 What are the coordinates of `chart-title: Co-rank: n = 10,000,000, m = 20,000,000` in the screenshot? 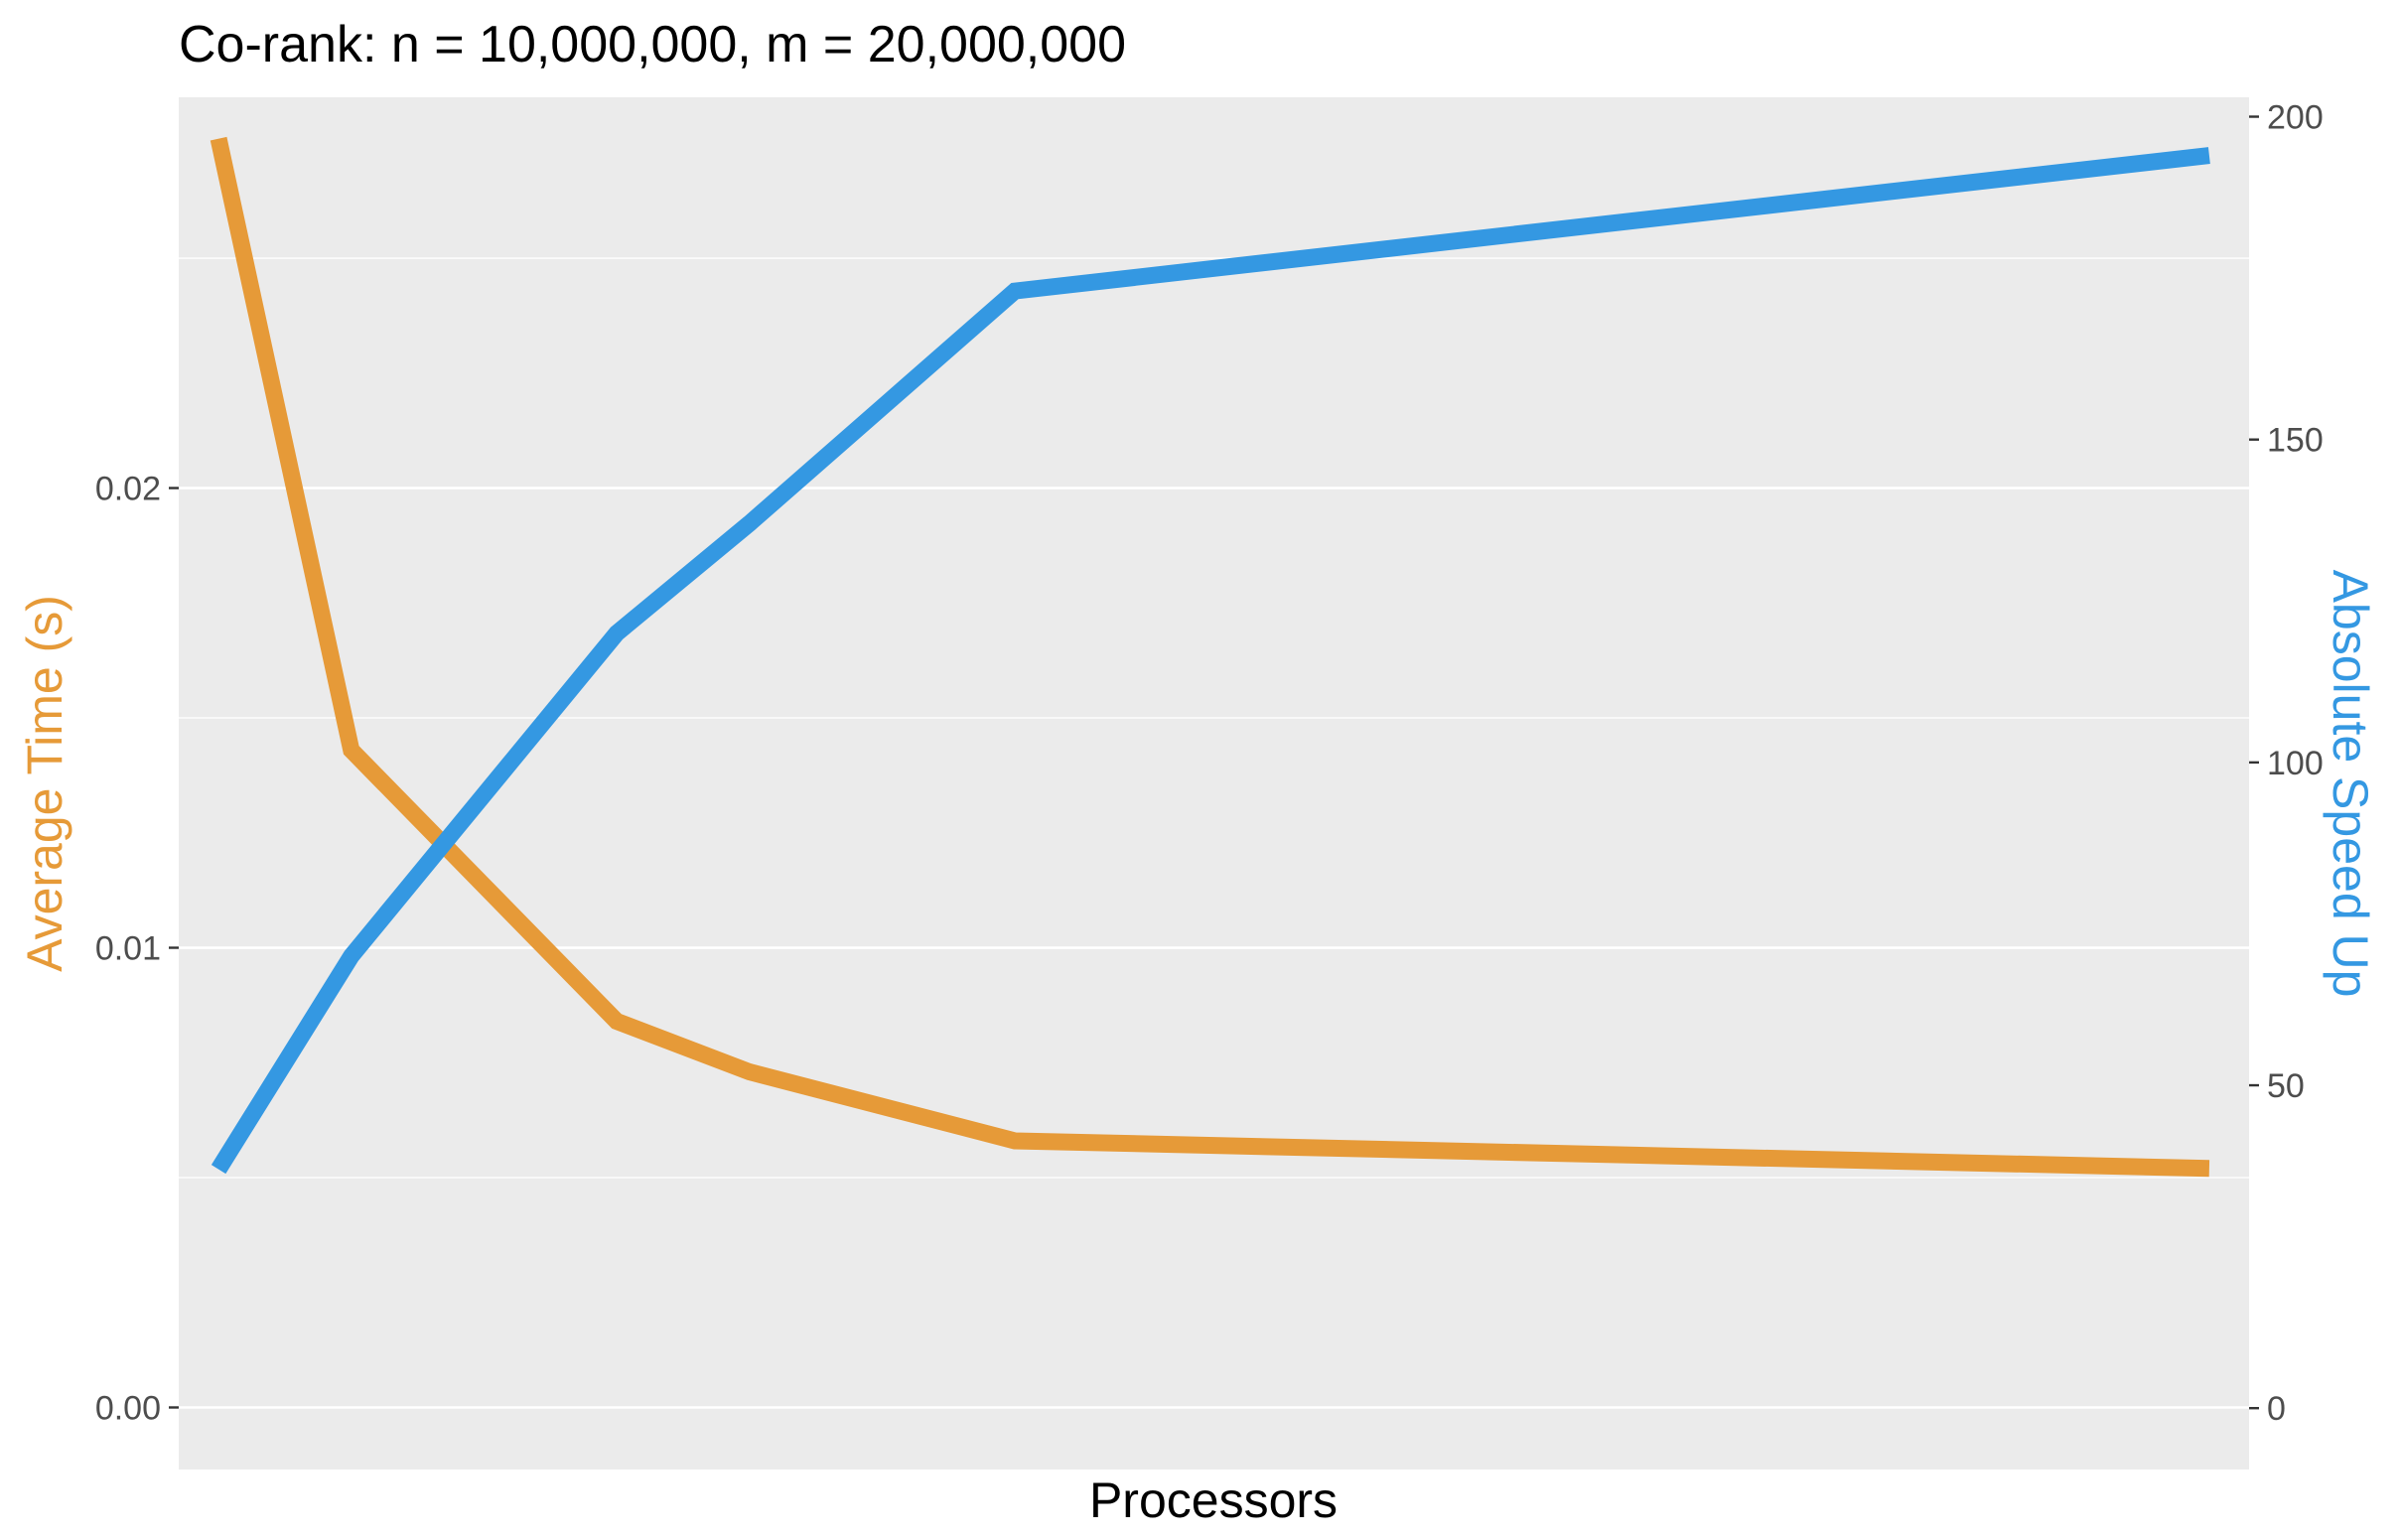 It's located at (652, 44).